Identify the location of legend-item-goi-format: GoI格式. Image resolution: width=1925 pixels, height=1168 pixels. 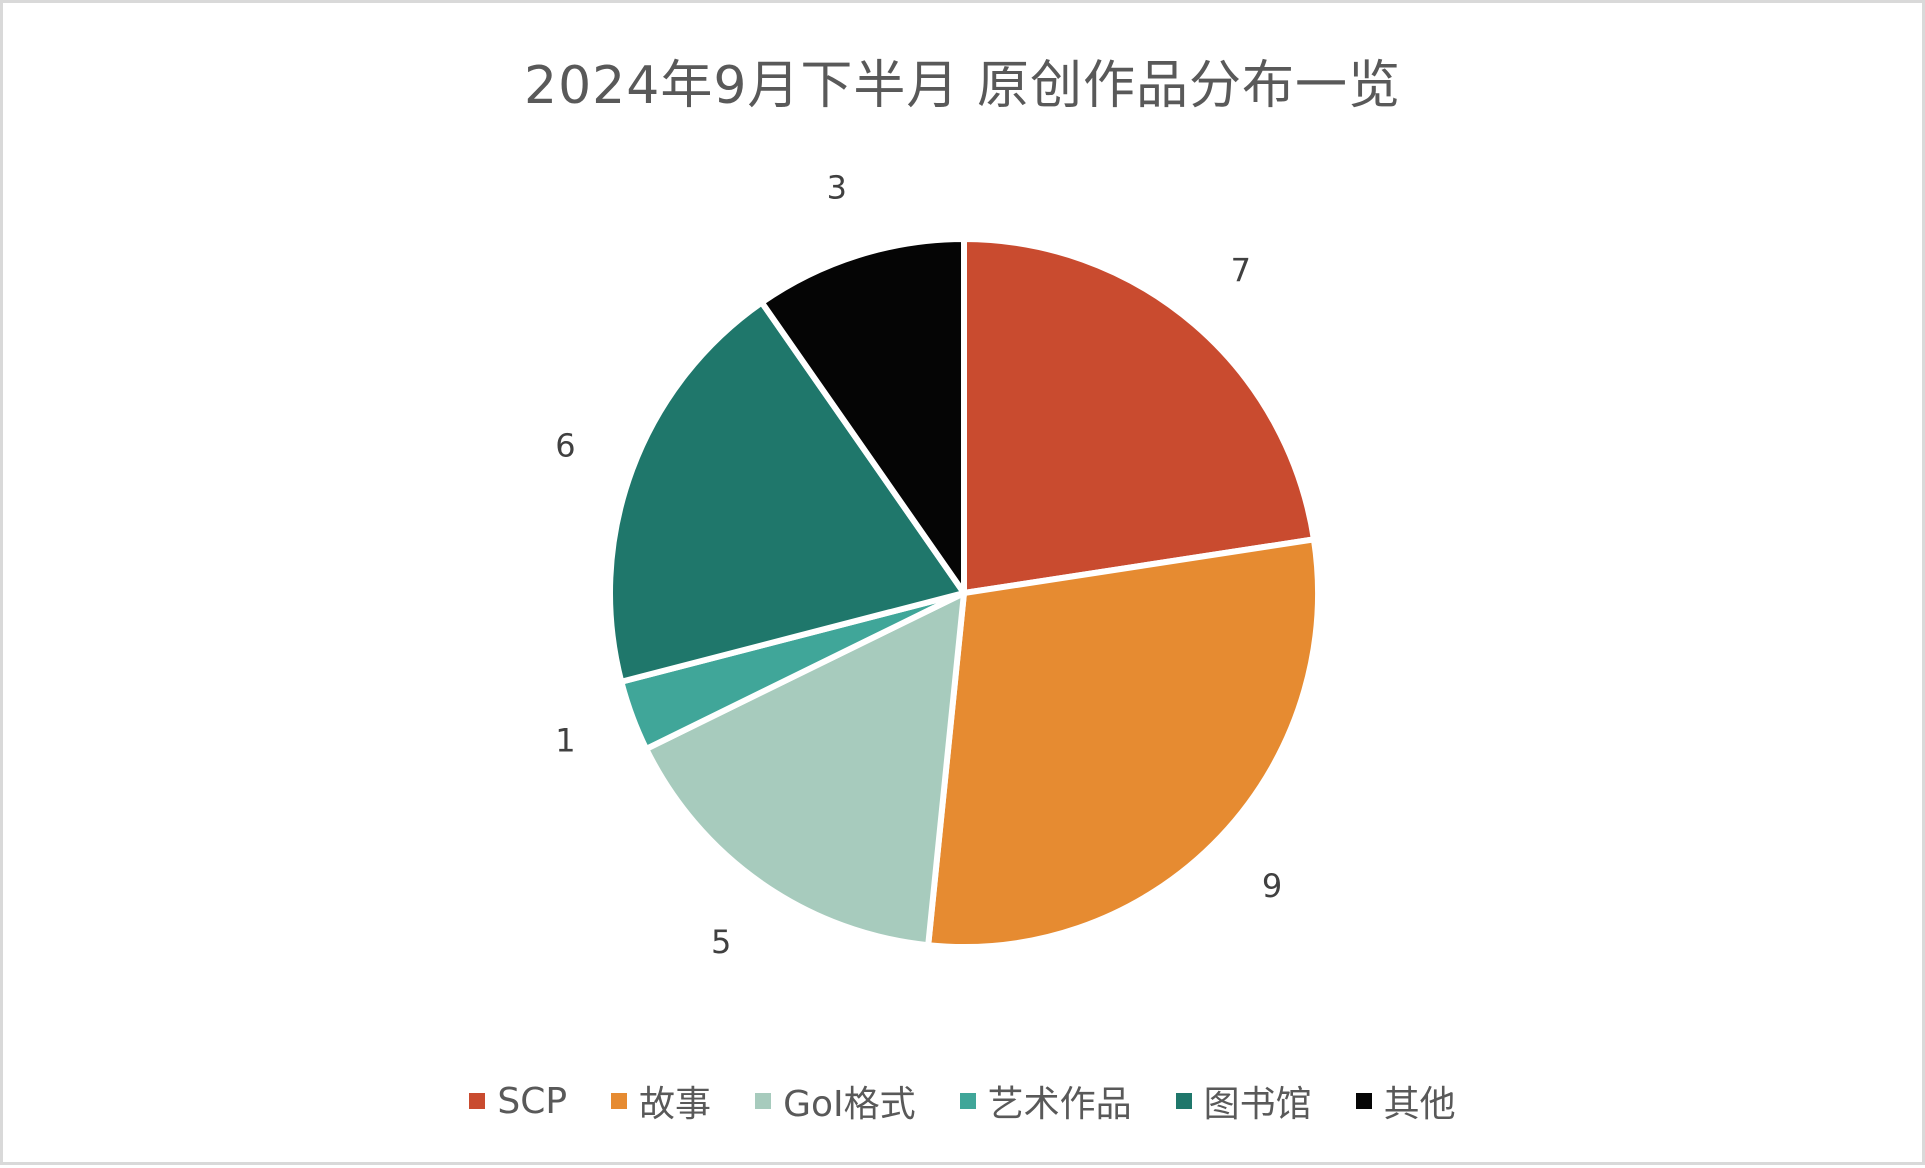
(835, 1101).